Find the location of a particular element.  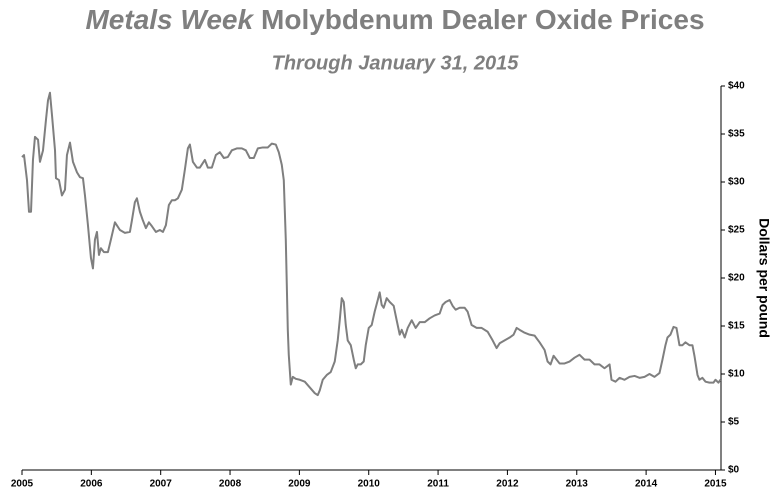

chart-subtitle: Through January 31, 2015 is located at coordinates (396, 63).